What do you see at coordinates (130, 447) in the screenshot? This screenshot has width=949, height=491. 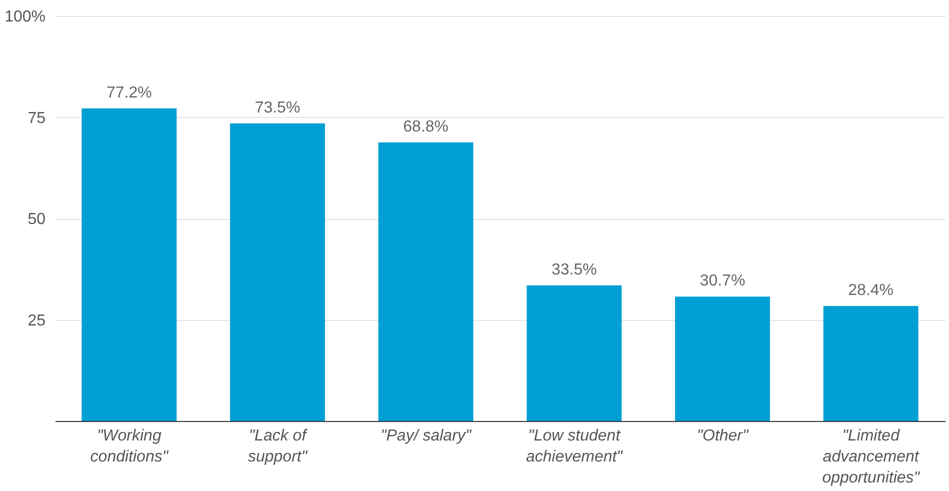 I see `x-tick-label: "Working conditions"` at bounding box center [130, 447].